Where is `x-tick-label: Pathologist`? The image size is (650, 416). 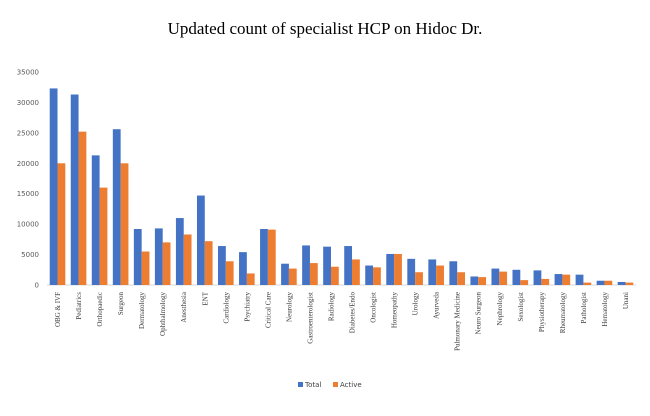 x-tick-label: Pathologist is located at coordinates (584, 308).